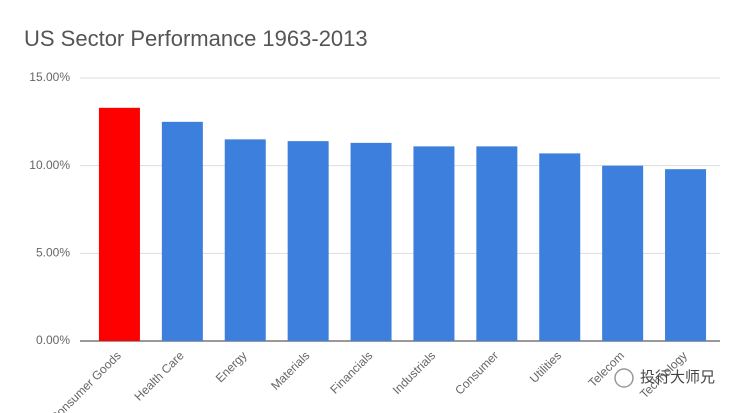  I want to click on x-tick-label: Consumer Goods, so click(85, 380).